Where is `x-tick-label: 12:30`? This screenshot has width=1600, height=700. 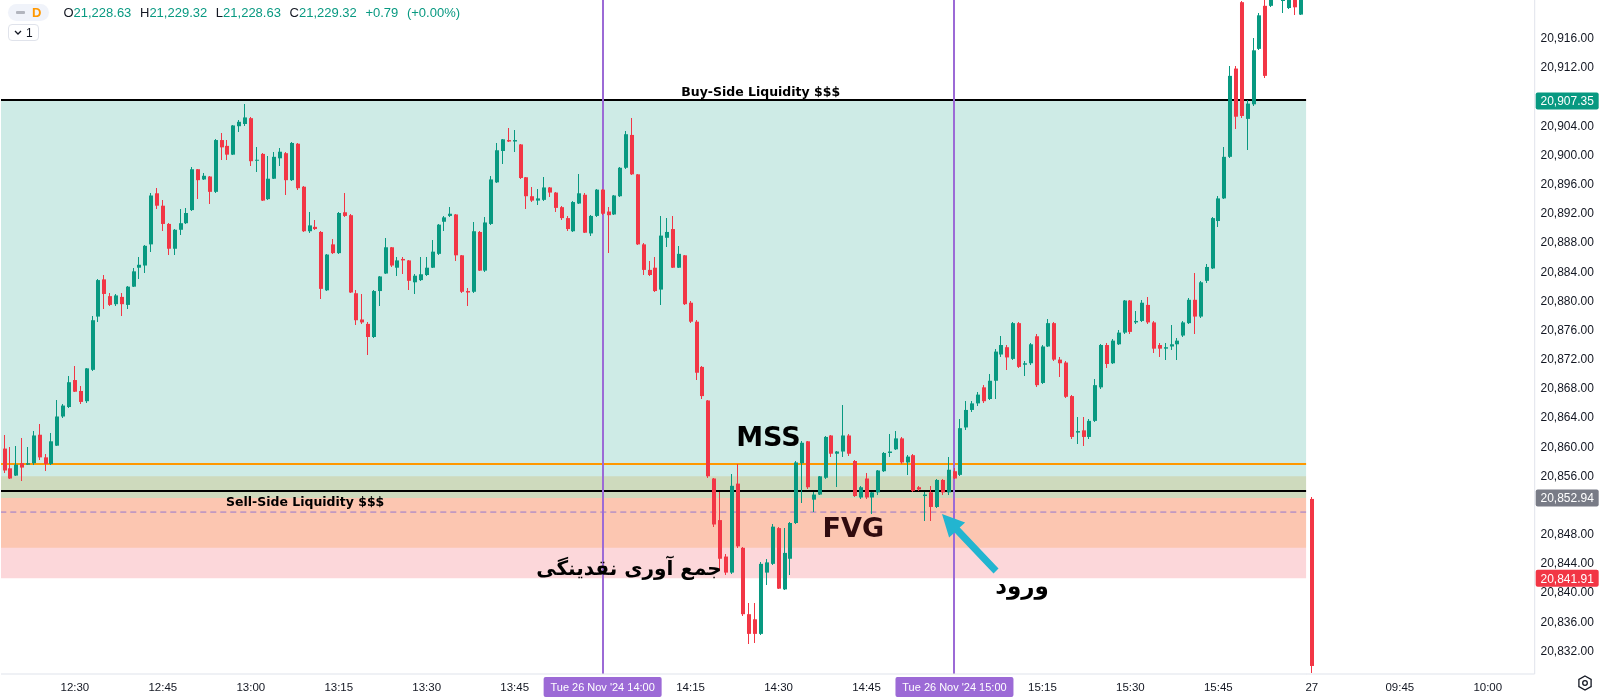
x-tick-label: 12:30 is located at coordinates (75, 687).